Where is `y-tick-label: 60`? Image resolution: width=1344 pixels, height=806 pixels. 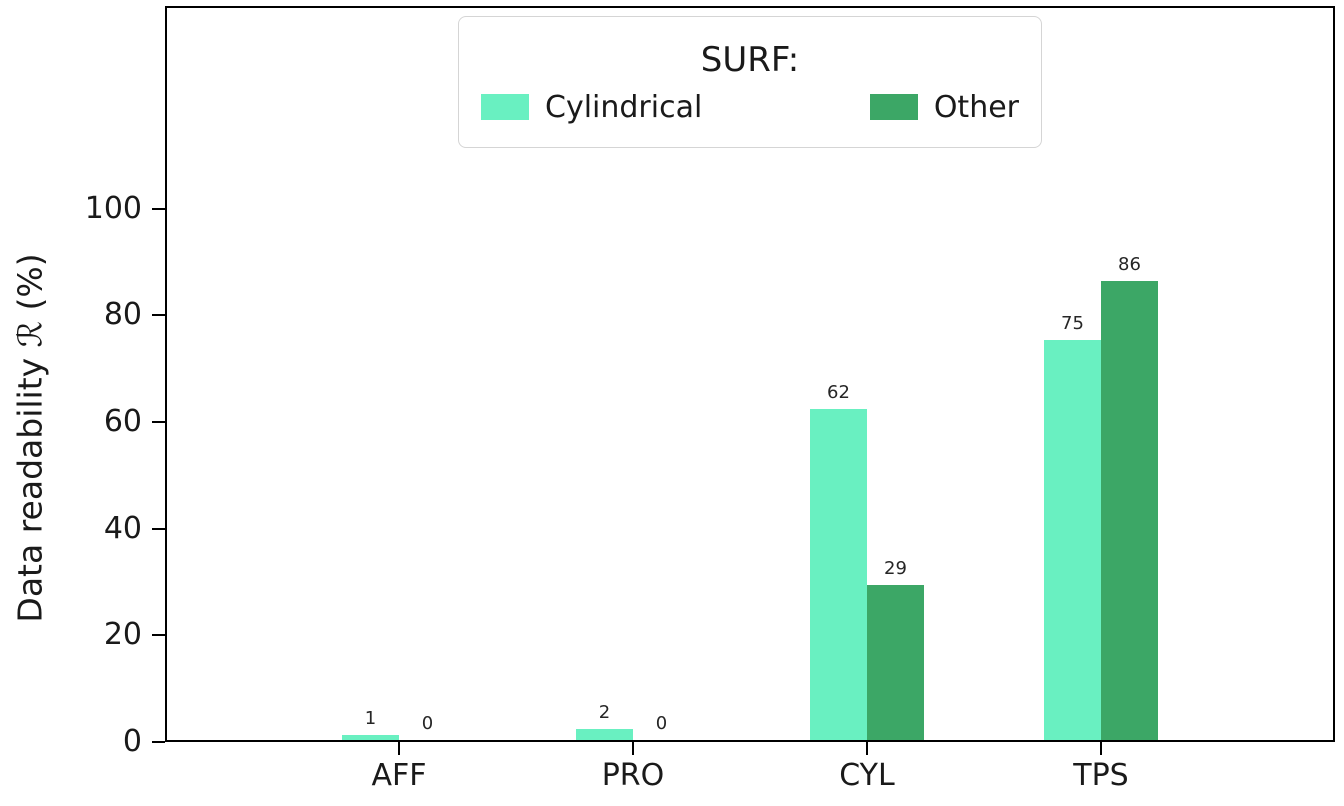 y-tick-label: 60 is located at coordinates (122, 421).